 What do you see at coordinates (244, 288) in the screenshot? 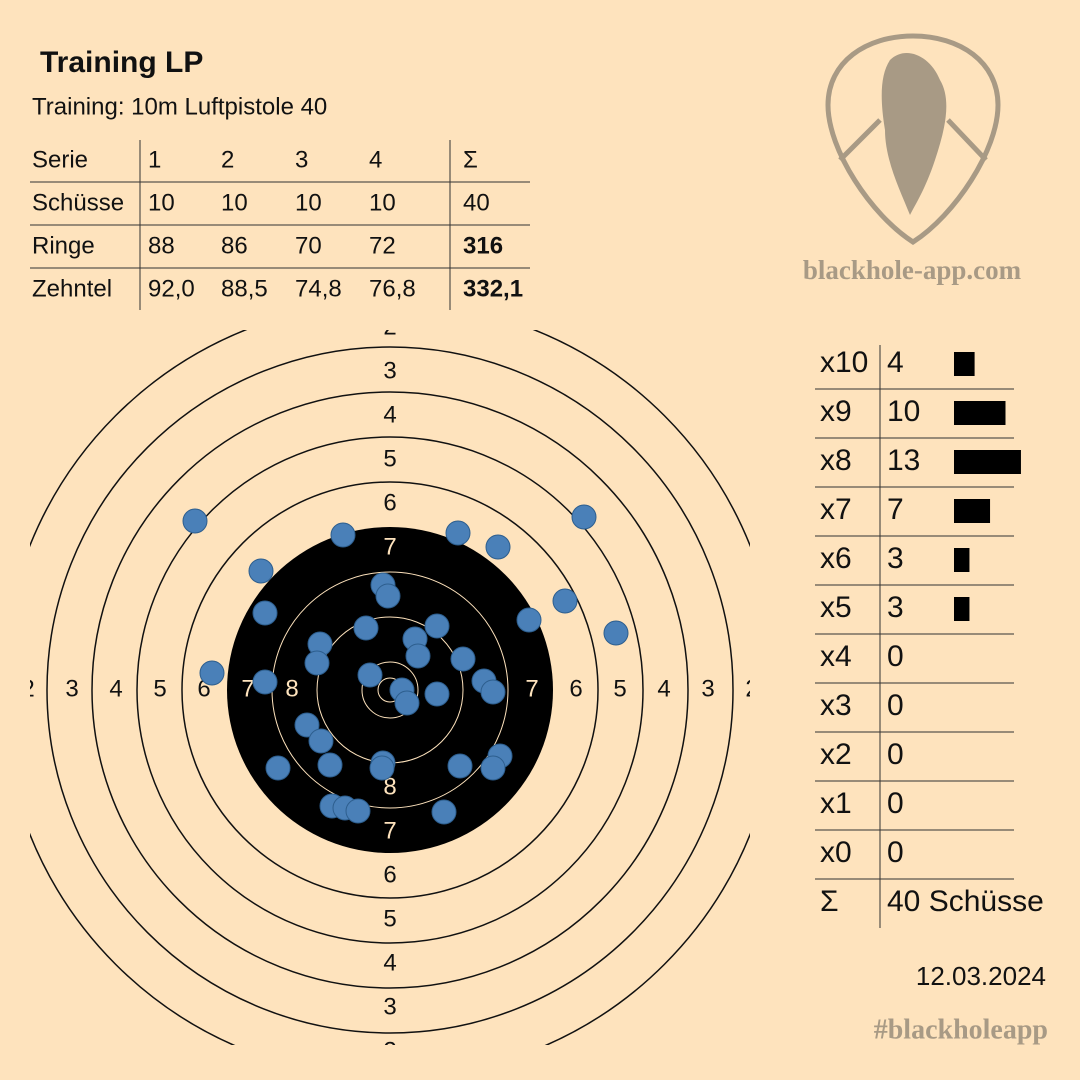
I see `table-cell: 88,5` at bounding box center [244, 288].